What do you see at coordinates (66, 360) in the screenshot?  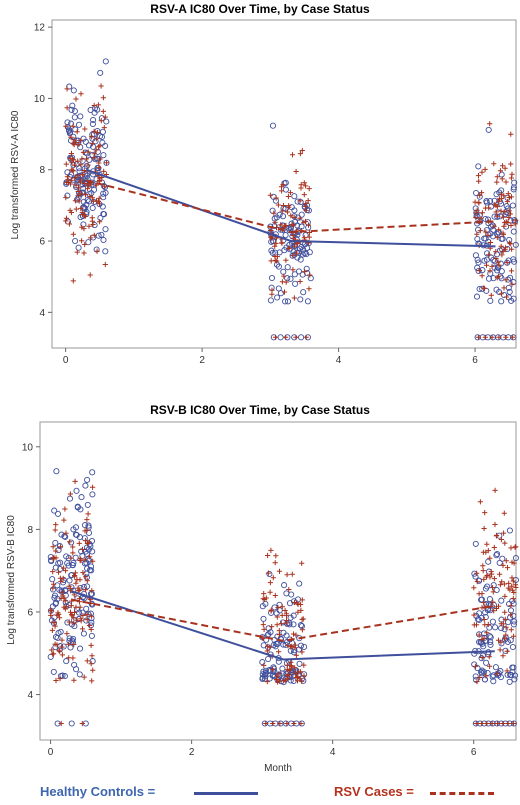 I see `x-tick-label: 0` at bounding box center [66, 360].